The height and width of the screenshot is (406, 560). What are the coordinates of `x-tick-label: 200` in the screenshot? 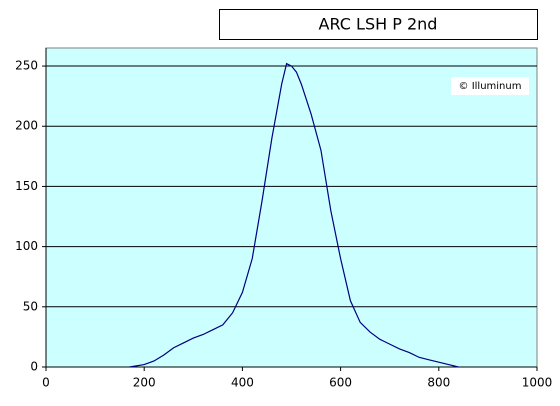 It's located at (144, 383).